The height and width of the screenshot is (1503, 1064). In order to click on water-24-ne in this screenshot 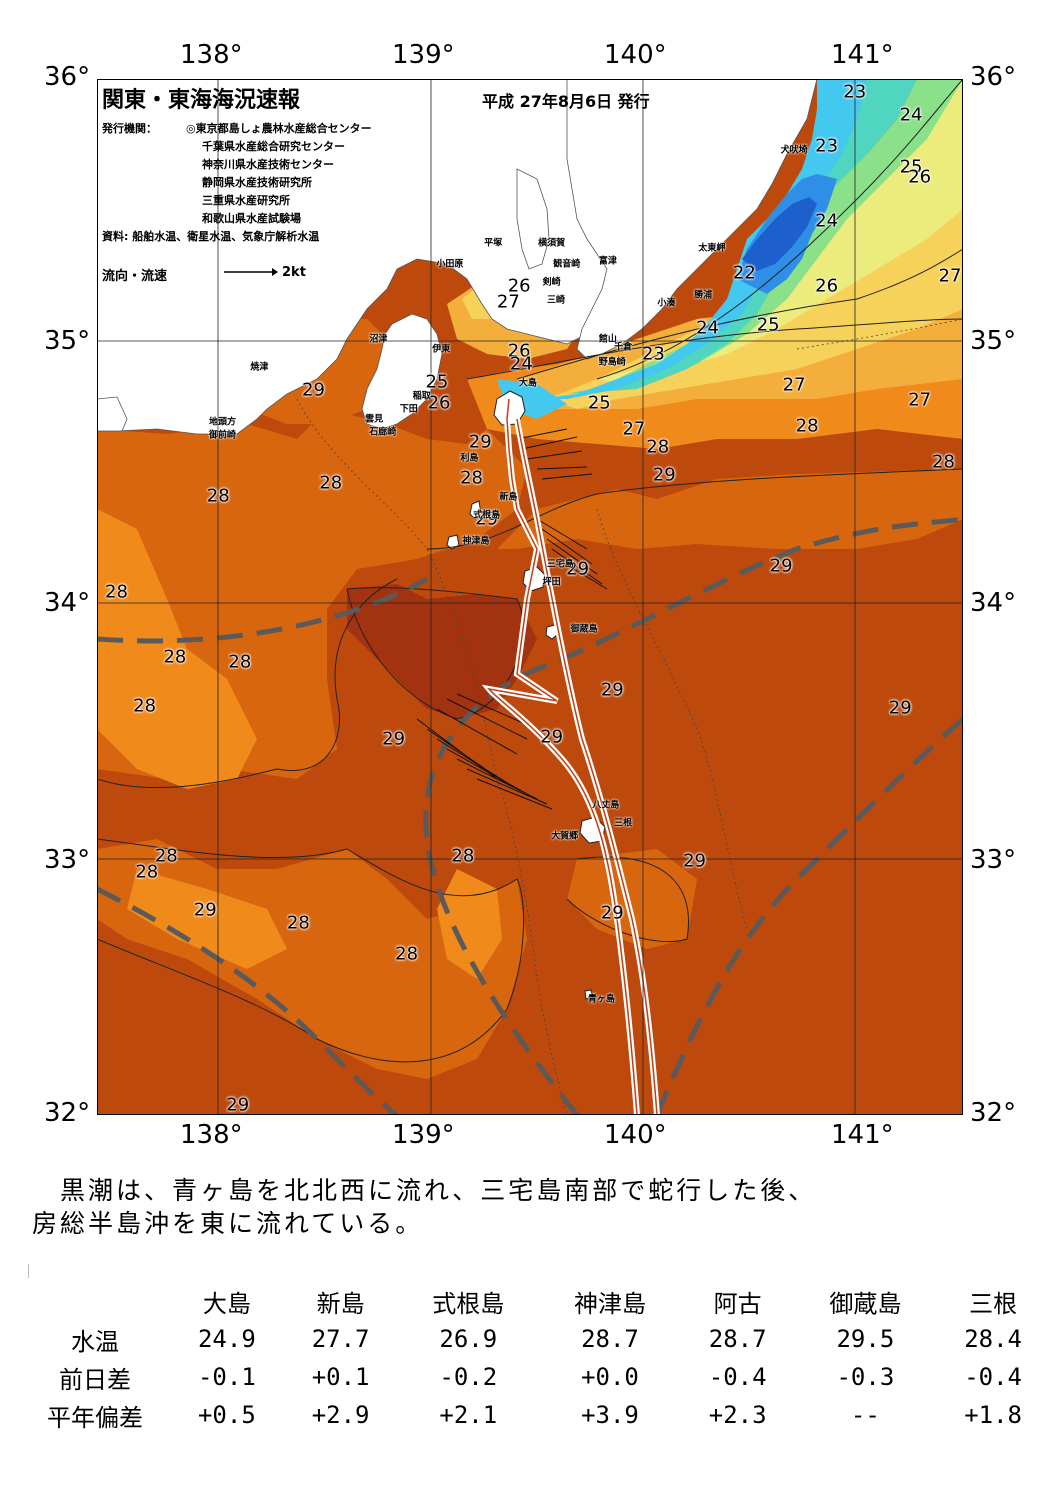, I will do `click(780, 231)`.